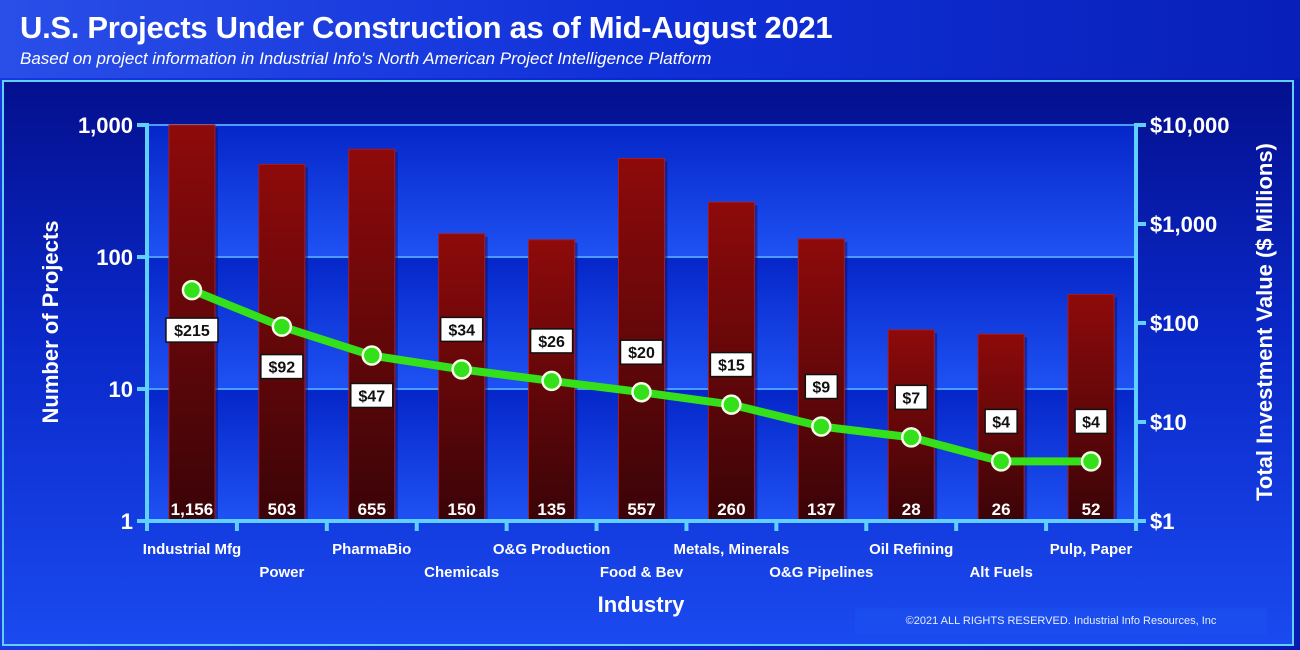 The image size is (1300, 650). I want to click on line-value-label: $26, so click(551, 341).